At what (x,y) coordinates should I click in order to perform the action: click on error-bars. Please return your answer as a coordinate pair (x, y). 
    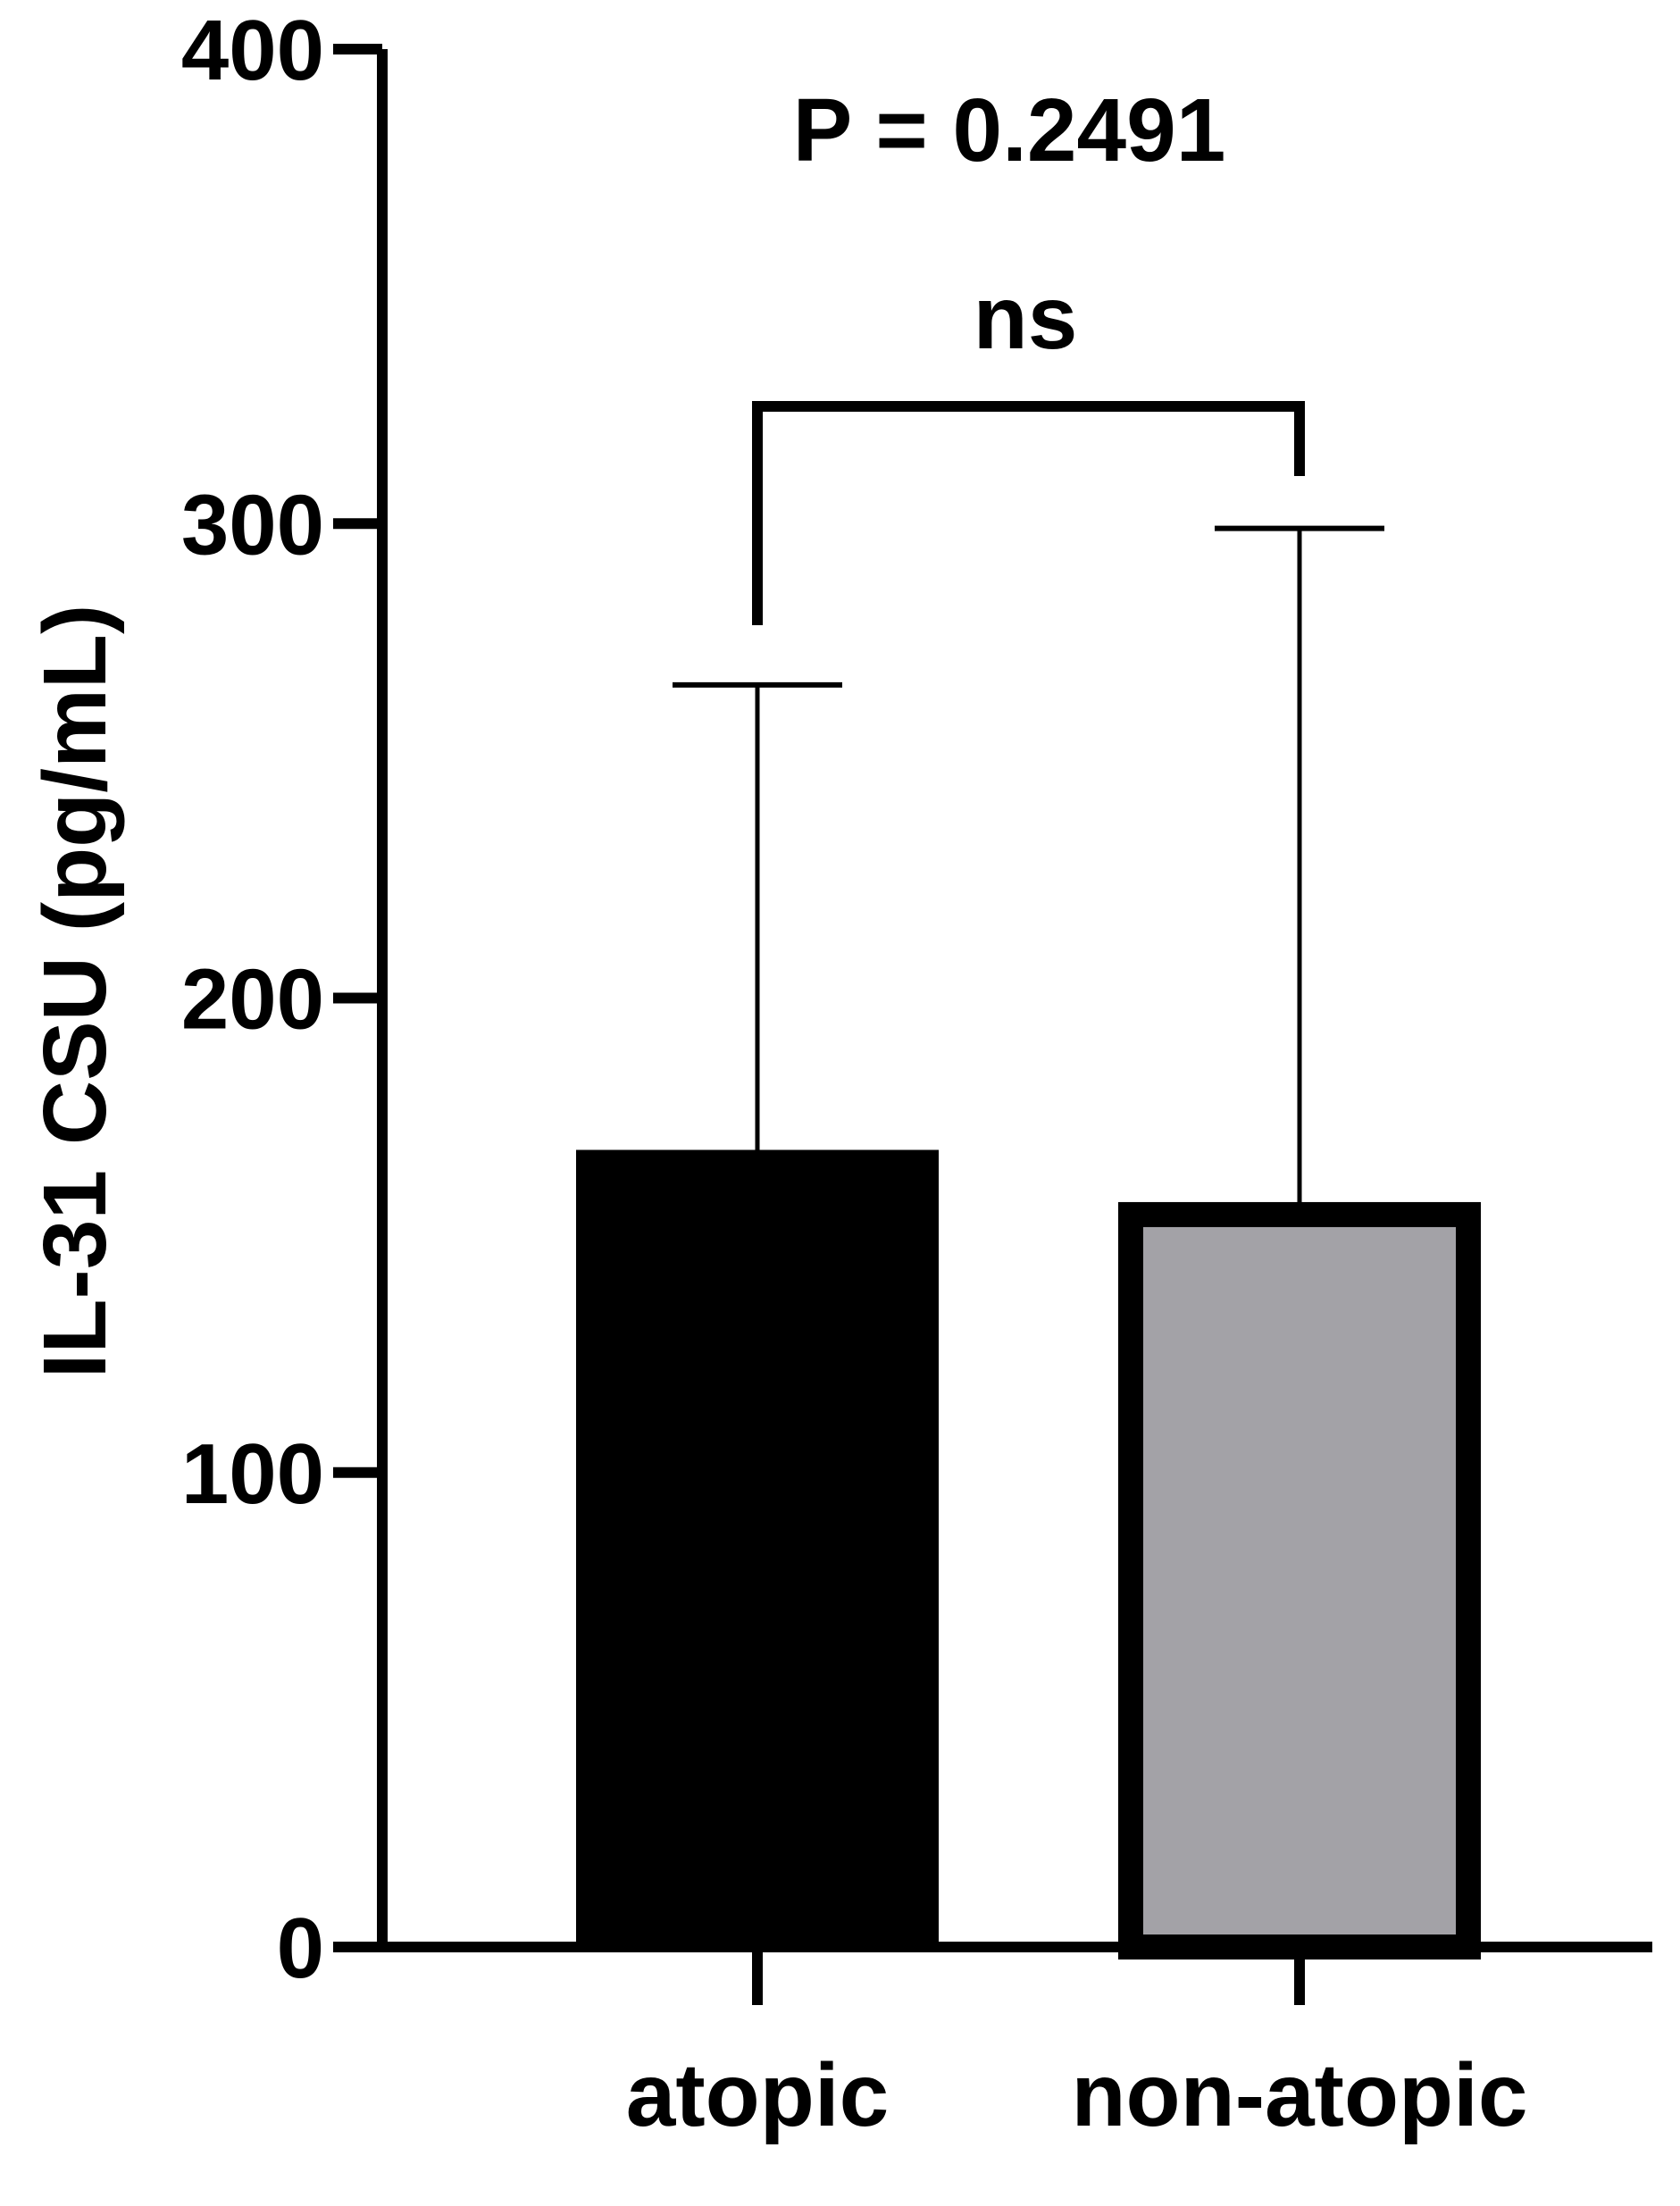
    Looking at the image, I should click on (1028, 863).